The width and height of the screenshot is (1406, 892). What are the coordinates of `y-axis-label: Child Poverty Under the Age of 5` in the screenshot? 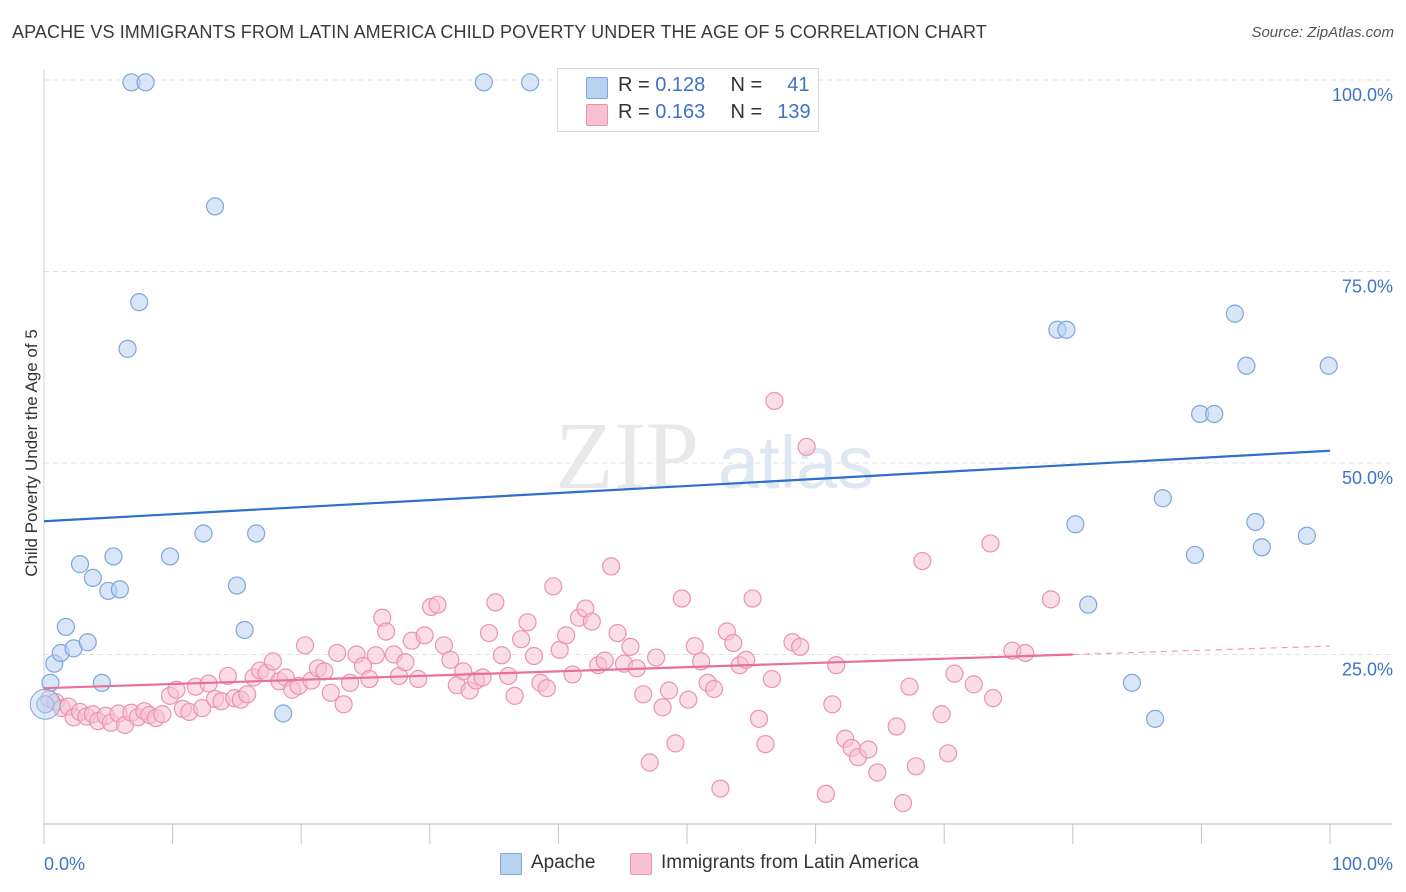 It's located at (31, 453).